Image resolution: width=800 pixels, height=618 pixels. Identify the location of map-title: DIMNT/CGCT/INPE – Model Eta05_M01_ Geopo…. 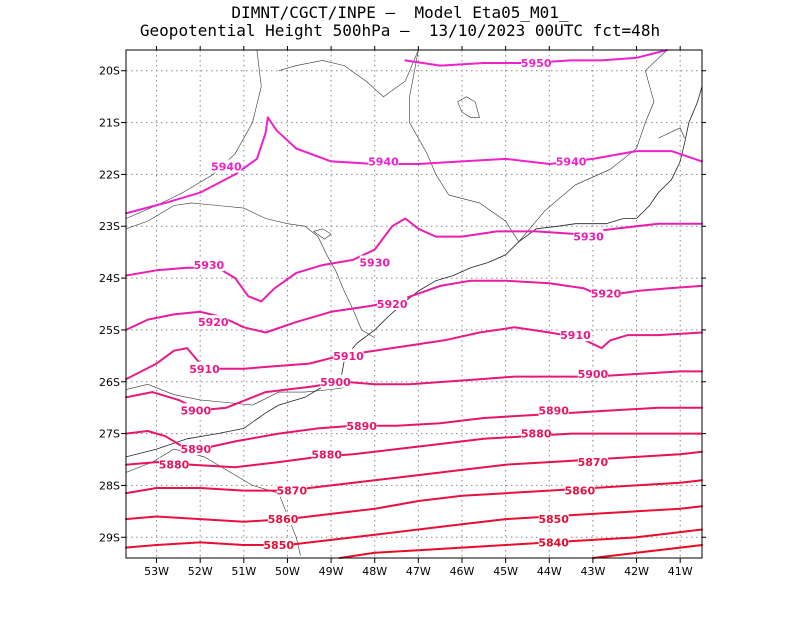
(400, 22).